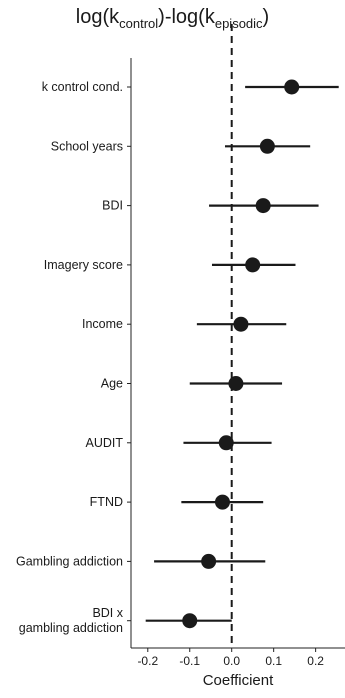 The height and width of the screenshot is (698, 345). I want to click on y-tick-label: School years, so click(87, 146).